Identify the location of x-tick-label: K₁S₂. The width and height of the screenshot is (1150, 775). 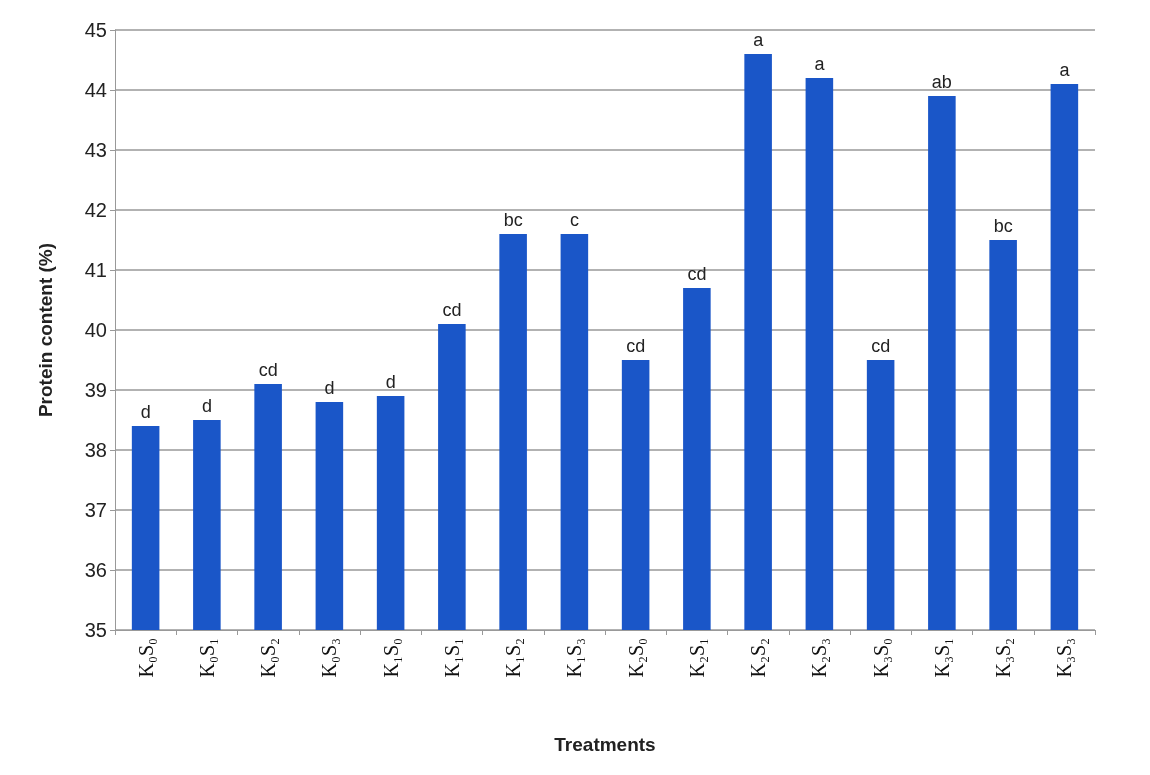
(513, 658).